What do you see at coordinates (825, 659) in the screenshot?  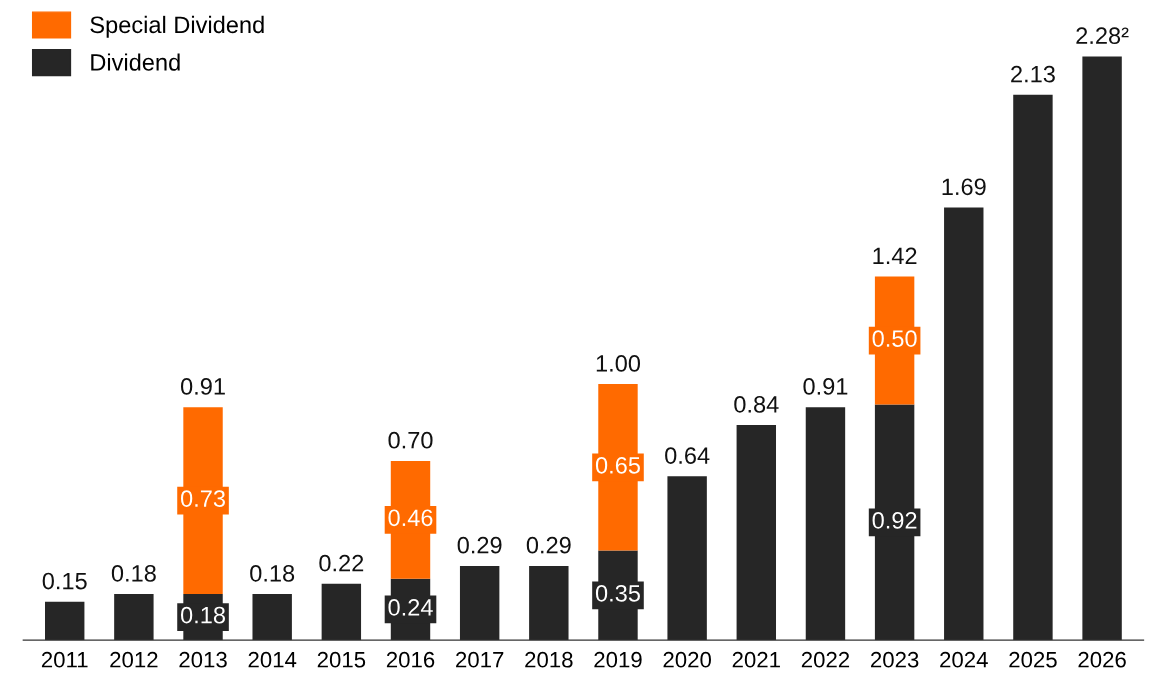 I see `x-tick-label: 2022` at bounding box center [825, 659].